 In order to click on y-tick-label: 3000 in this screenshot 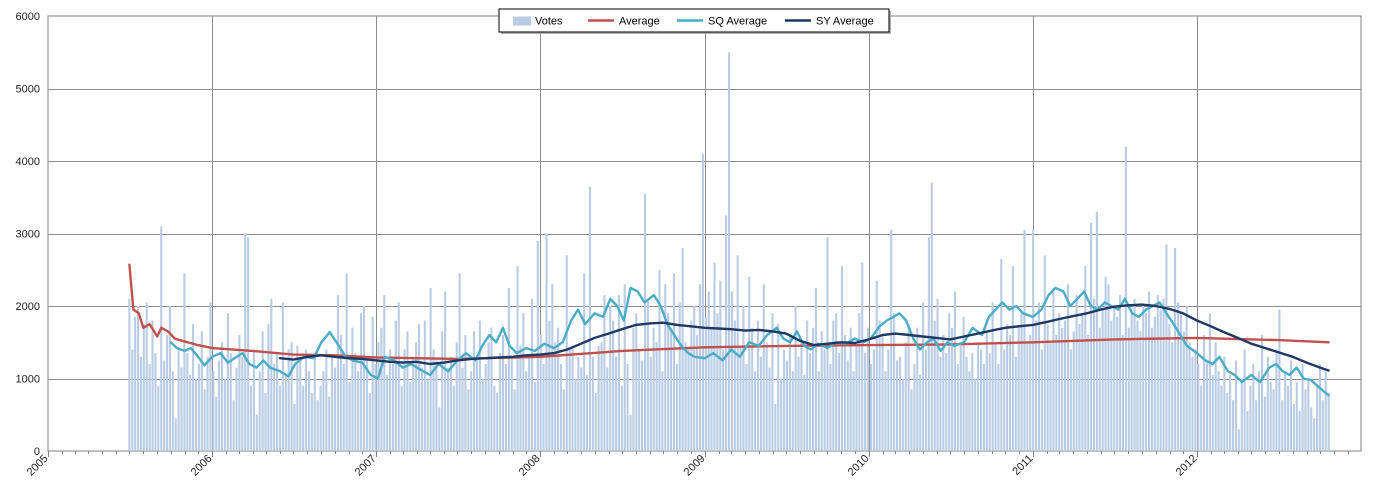, I will do `click(28, 235)`.